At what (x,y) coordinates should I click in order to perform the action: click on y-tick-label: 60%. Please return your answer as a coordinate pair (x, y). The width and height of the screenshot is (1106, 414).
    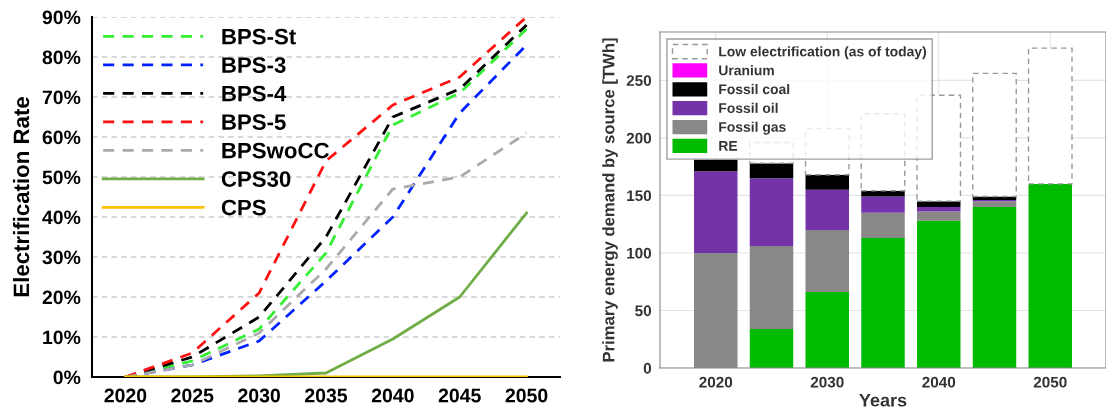
    Looking at the image, I should click on (61, 137).